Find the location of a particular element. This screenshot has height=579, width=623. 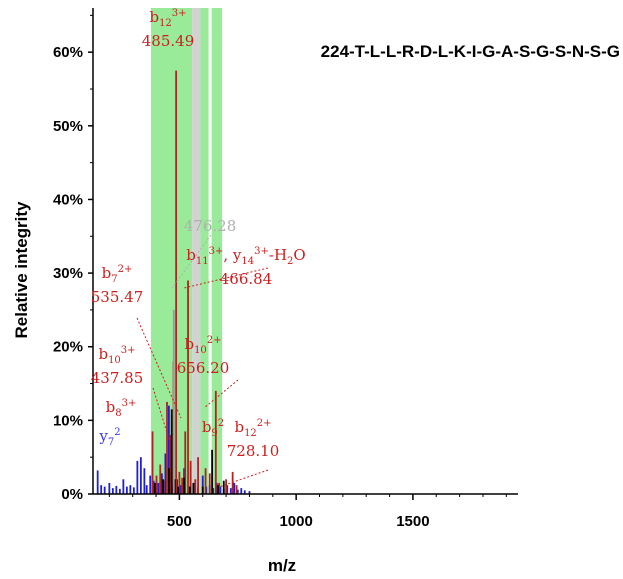

peak-annotation-text: 476.28 is located at coordinates (210, 226).